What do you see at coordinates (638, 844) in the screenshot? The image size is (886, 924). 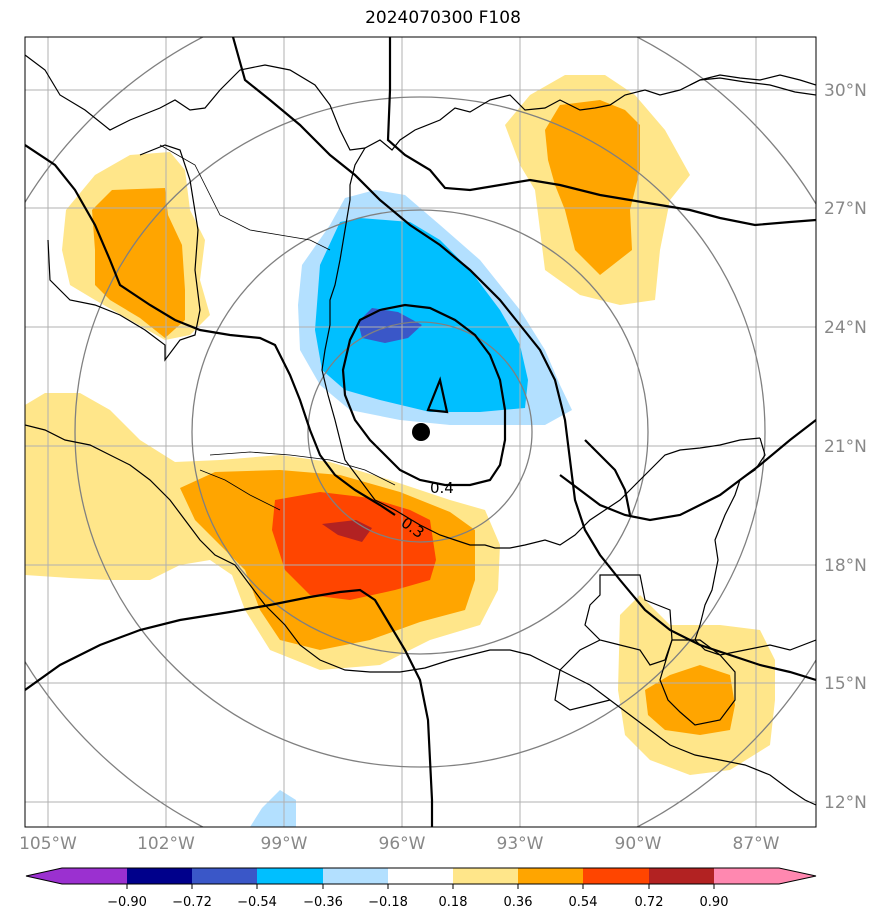 I see `lon-label: 90°W` at bounding box center [638, 844].